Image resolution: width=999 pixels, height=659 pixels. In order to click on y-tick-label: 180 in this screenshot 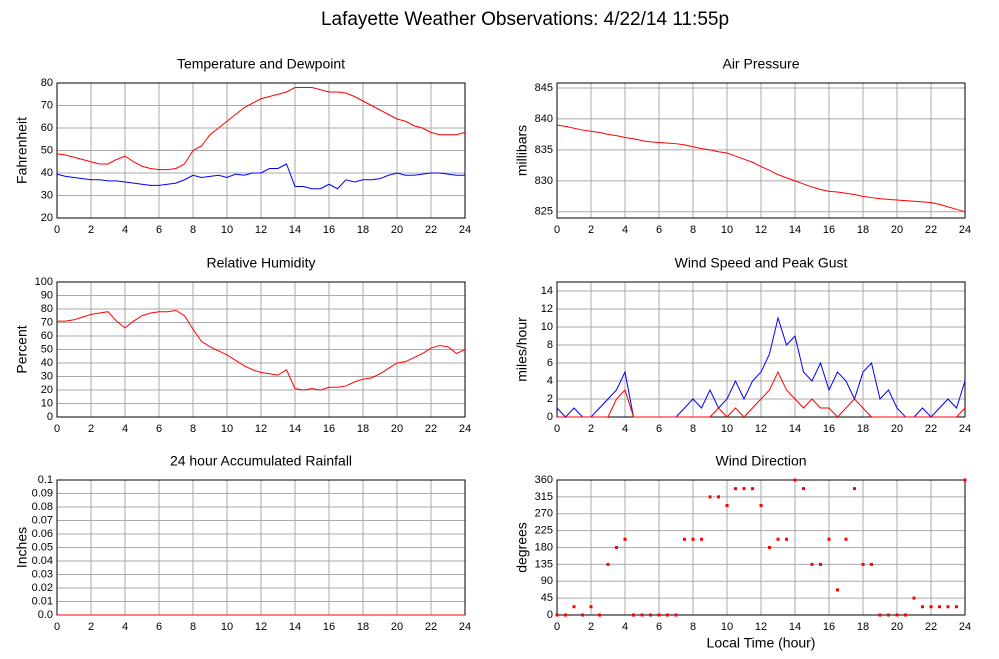, I will do `click(544, 547)`.